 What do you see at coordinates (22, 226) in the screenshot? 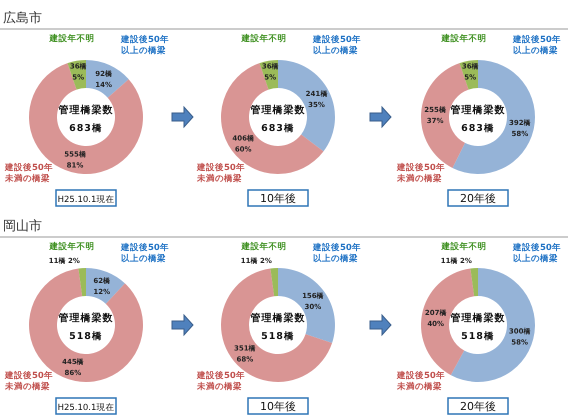
I see `chart-title: 岡山市` at bounding box center [22, 226].